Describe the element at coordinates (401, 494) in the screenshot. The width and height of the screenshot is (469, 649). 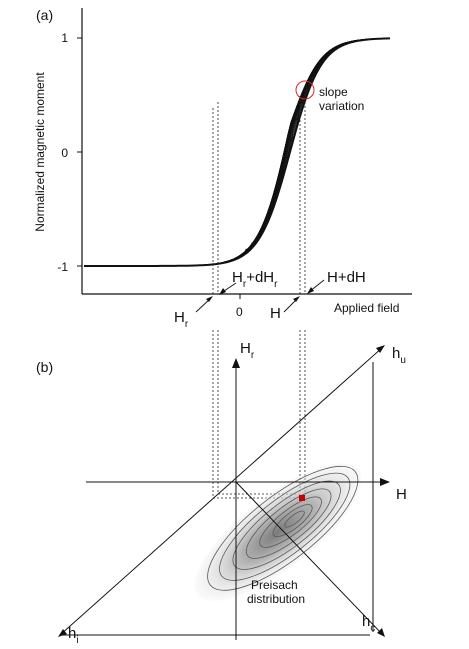
I see `h-axis-label: H` at that location.